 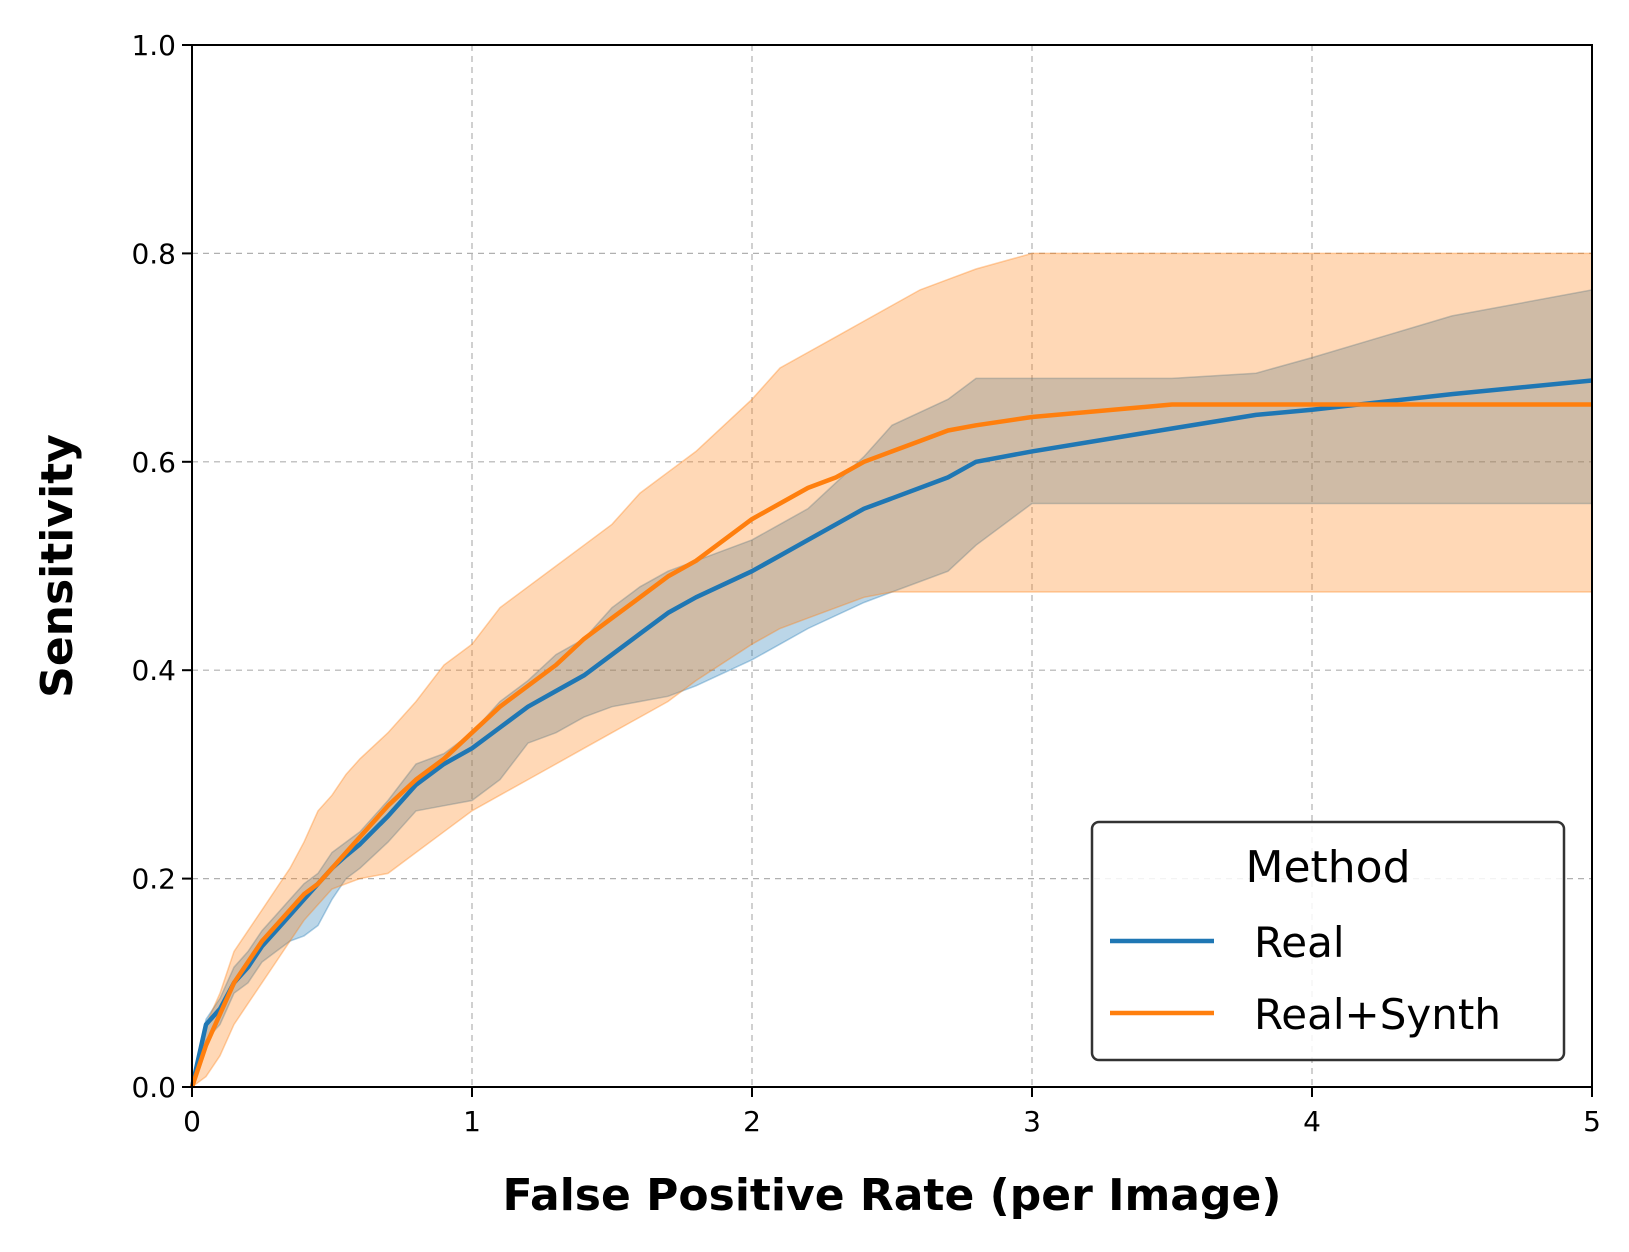 What do you see at coordinates (57, 566) in the screenshot?
I see `y-axis-title: Sensitivity` at bounding box center [57, 566].